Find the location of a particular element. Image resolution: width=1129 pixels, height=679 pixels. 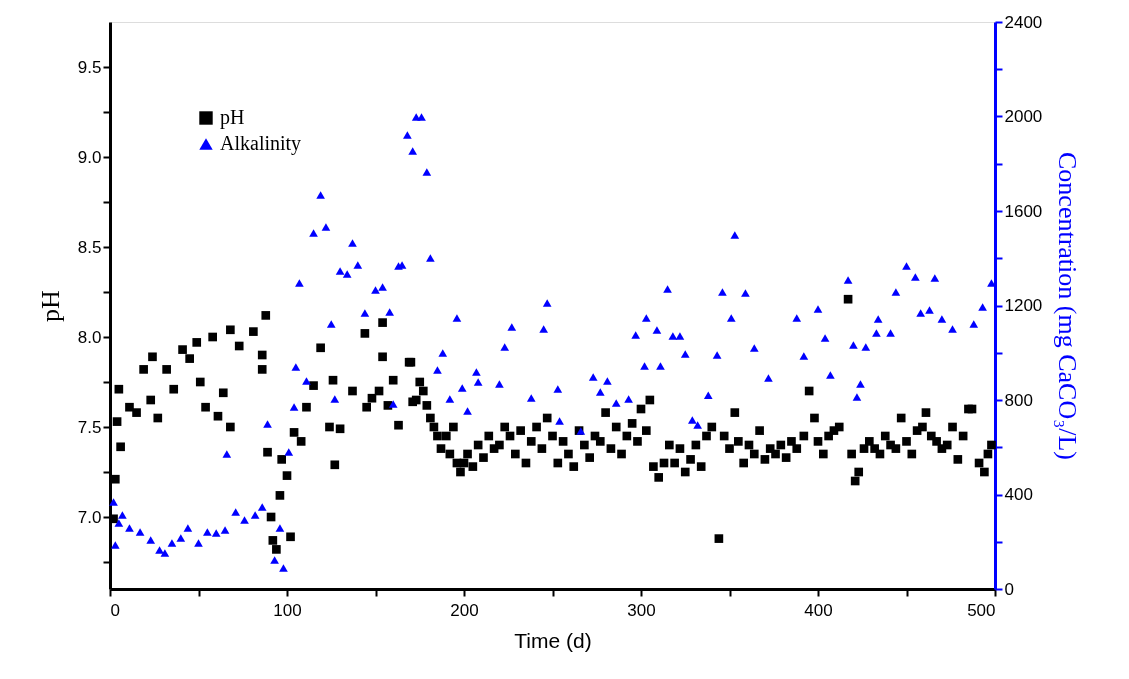

legend-label: Alkalinity is located at coordinates (261, 143).